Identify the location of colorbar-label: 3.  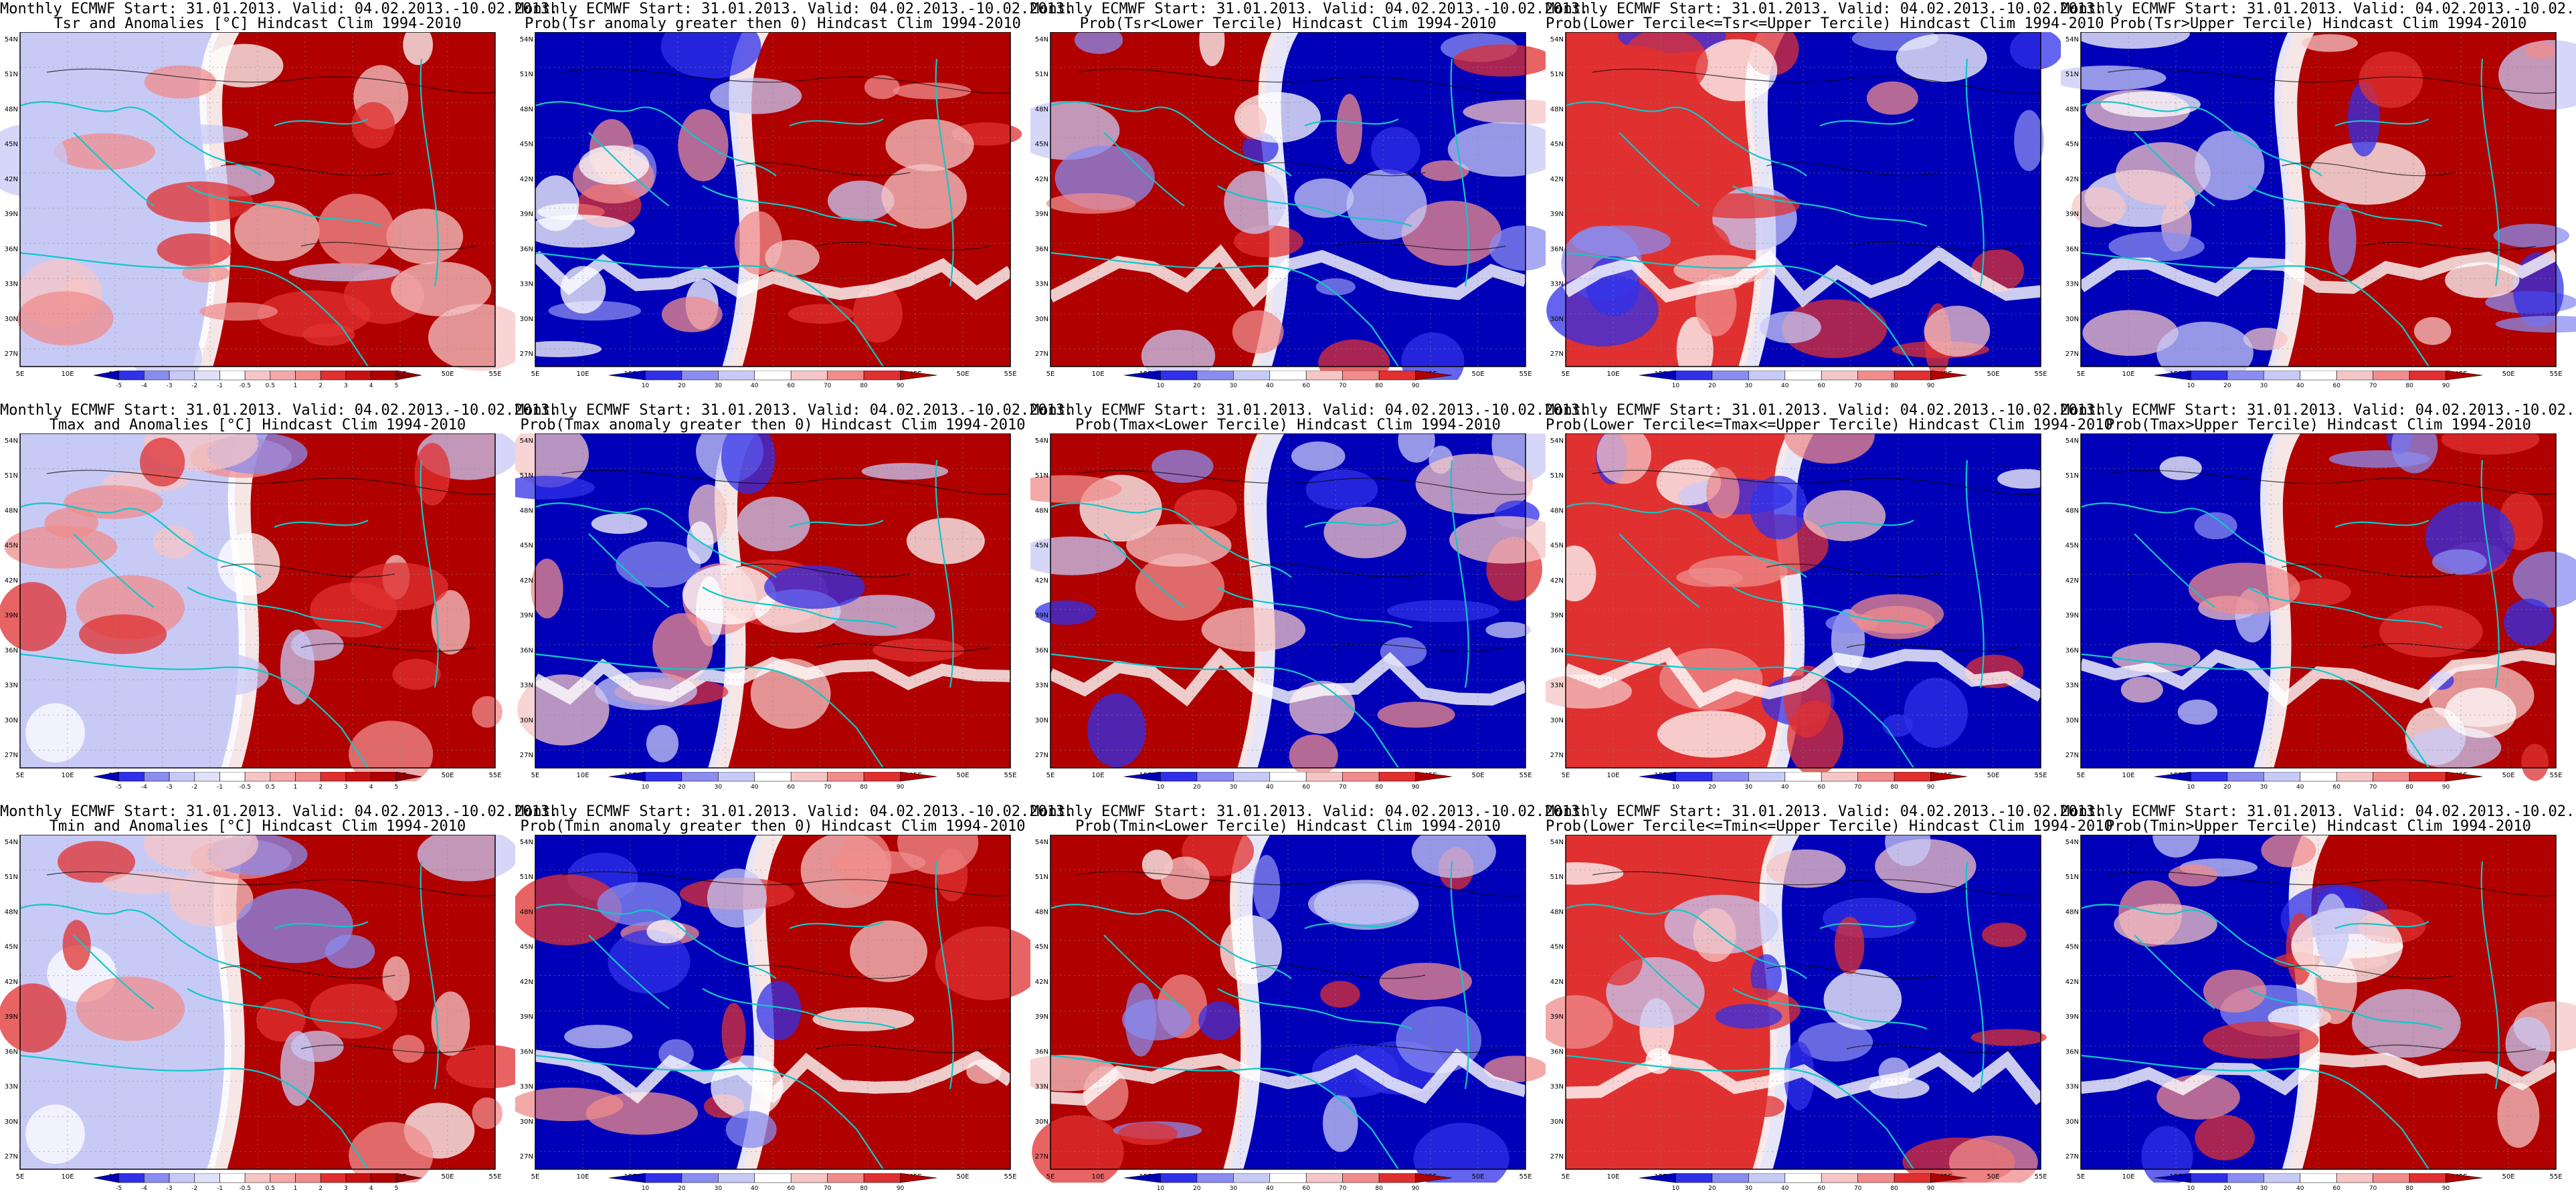
(346, 787).